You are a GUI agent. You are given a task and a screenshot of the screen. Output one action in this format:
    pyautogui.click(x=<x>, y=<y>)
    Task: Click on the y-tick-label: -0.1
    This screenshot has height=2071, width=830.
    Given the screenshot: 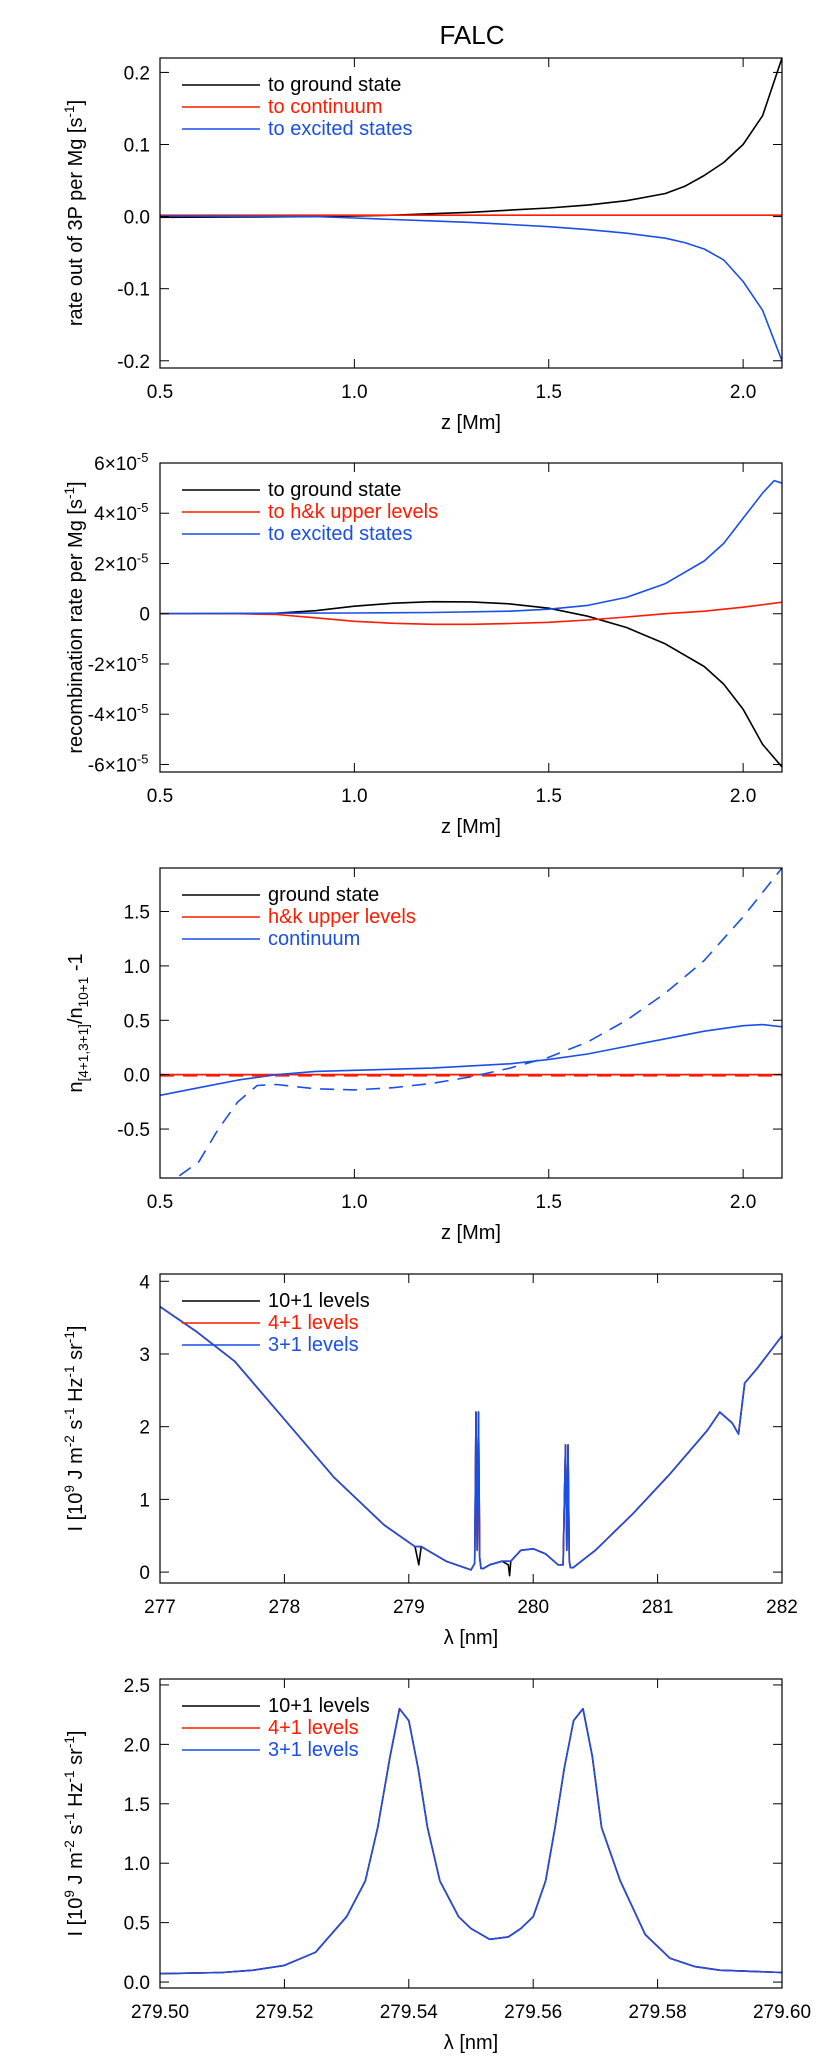 What is the action you would take?
    pyautogui.click(x=133, y=290)
    